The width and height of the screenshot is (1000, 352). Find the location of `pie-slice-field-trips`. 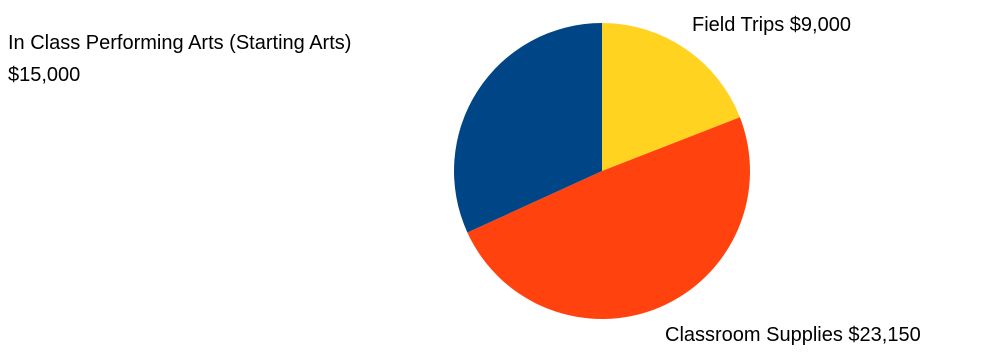

pie-slice-field-trips is located at coordinates (671, 97).